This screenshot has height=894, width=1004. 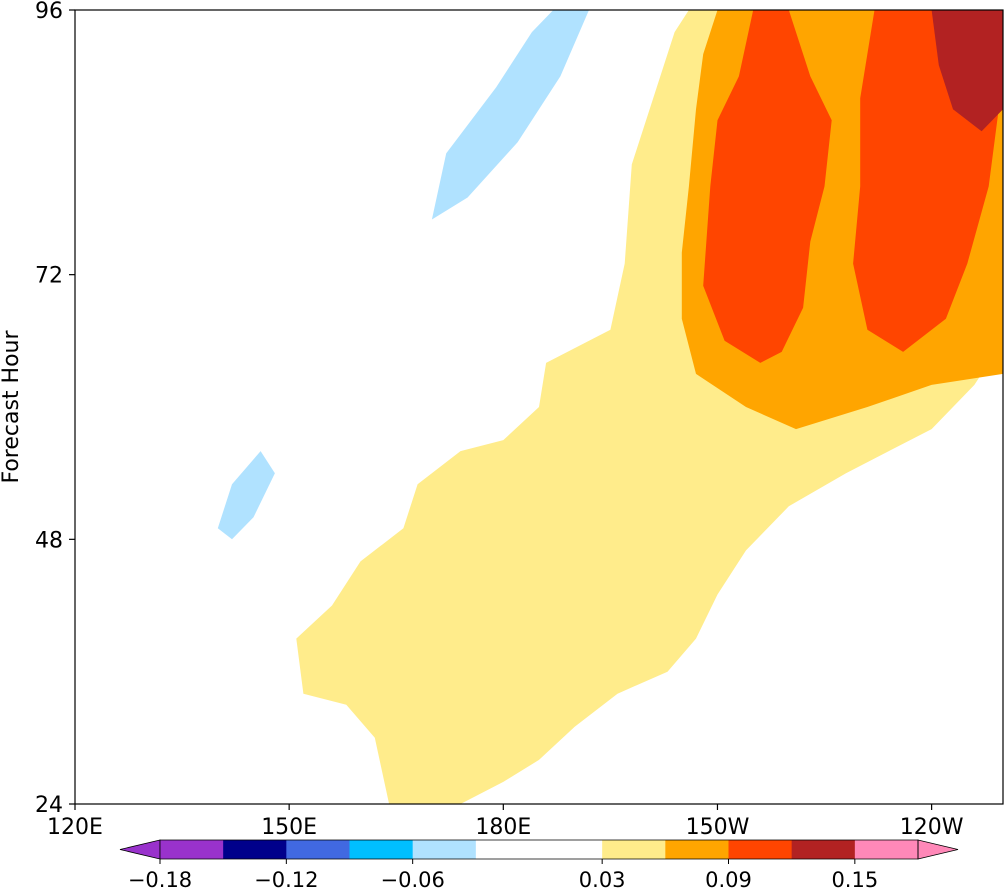 I want to click on contour-region-darkred-core-east, so click(x=967, y=71).